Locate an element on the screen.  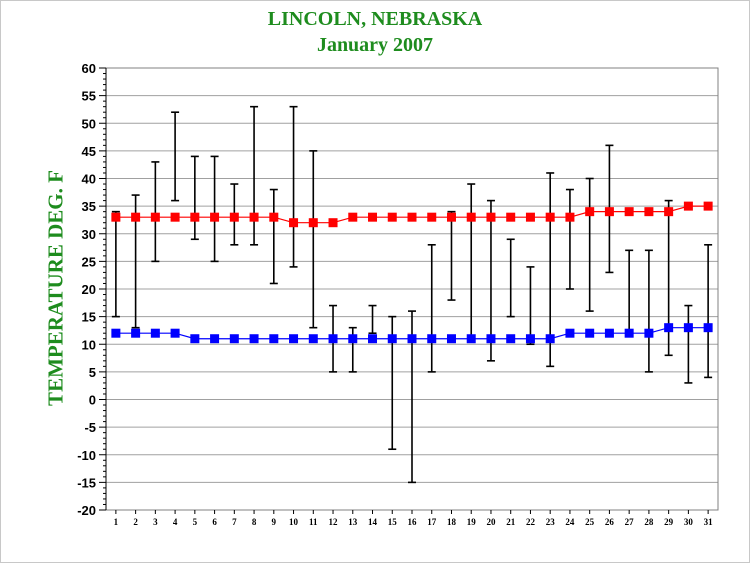
y-tick-label: 15 is located at coordinates (89, 317).